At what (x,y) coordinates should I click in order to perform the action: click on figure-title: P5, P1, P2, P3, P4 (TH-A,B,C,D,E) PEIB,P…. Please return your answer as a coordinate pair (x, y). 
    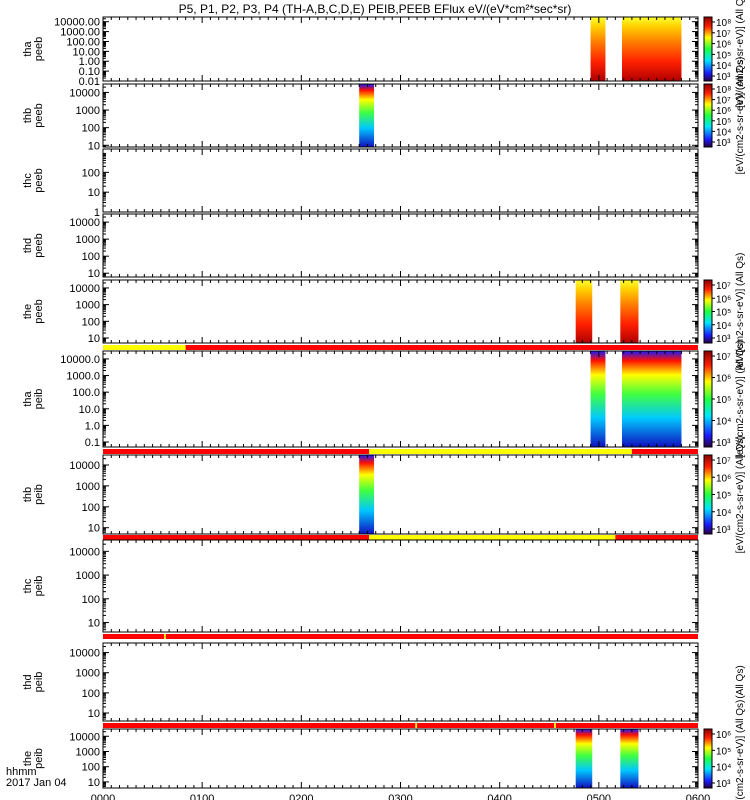
    Looking at the image, I should click on (375, 9).